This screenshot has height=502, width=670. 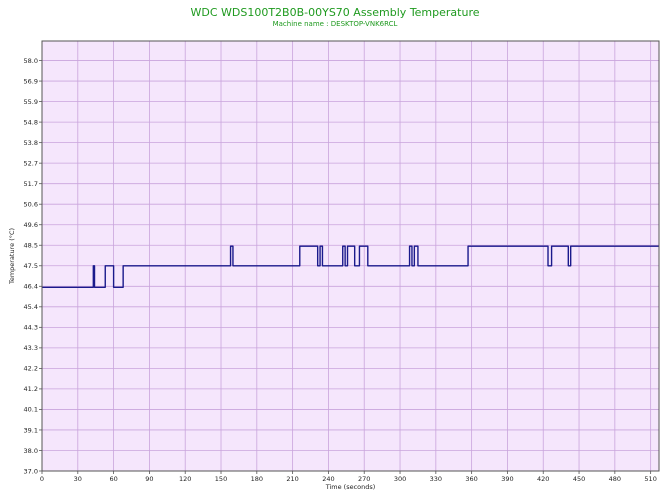 I want to click on y-tick-label: 43.3, so click(x=31, y=348).